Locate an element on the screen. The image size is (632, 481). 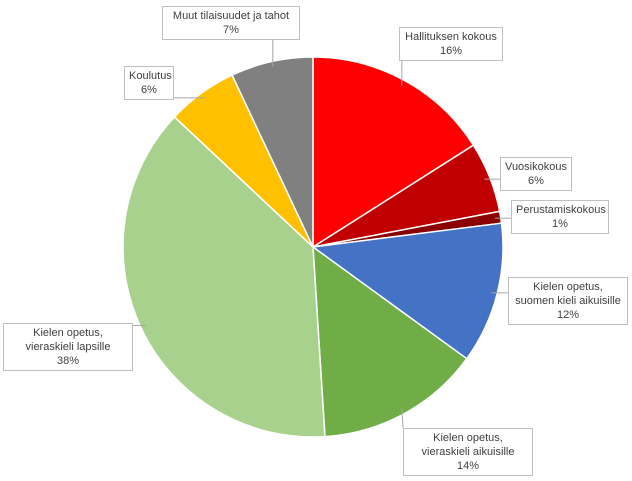
data-label: Hallituksen kokous 16% is located at coordinates (451, 44).